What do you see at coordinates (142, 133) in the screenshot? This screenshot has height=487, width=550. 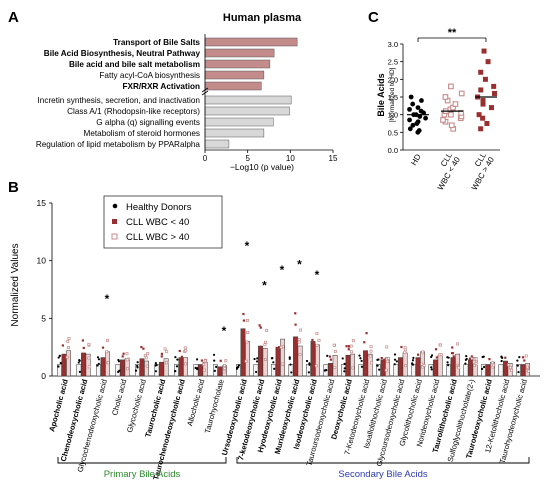 I see `chart-a-category-label: Metabolism of steroid hormones` at bounding box center [142, 133].